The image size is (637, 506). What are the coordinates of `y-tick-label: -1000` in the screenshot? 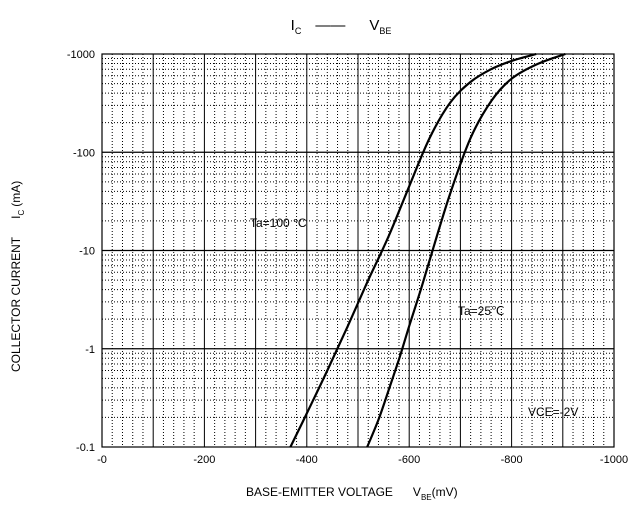 It's located at (81, 55).